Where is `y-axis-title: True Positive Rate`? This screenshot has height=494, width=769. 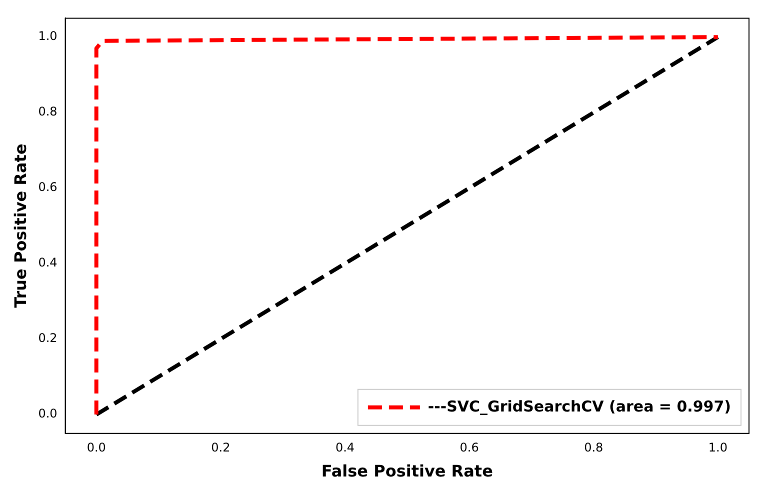
y-axis-title: True Positive Rate is located at coordinates (20, 226).